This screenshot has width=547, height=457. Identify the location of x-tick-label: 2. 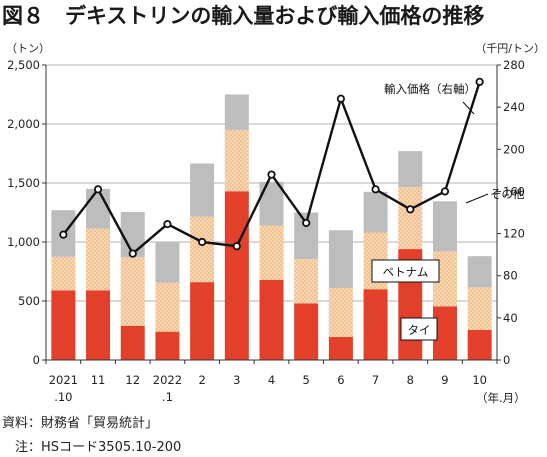
(201, 380).